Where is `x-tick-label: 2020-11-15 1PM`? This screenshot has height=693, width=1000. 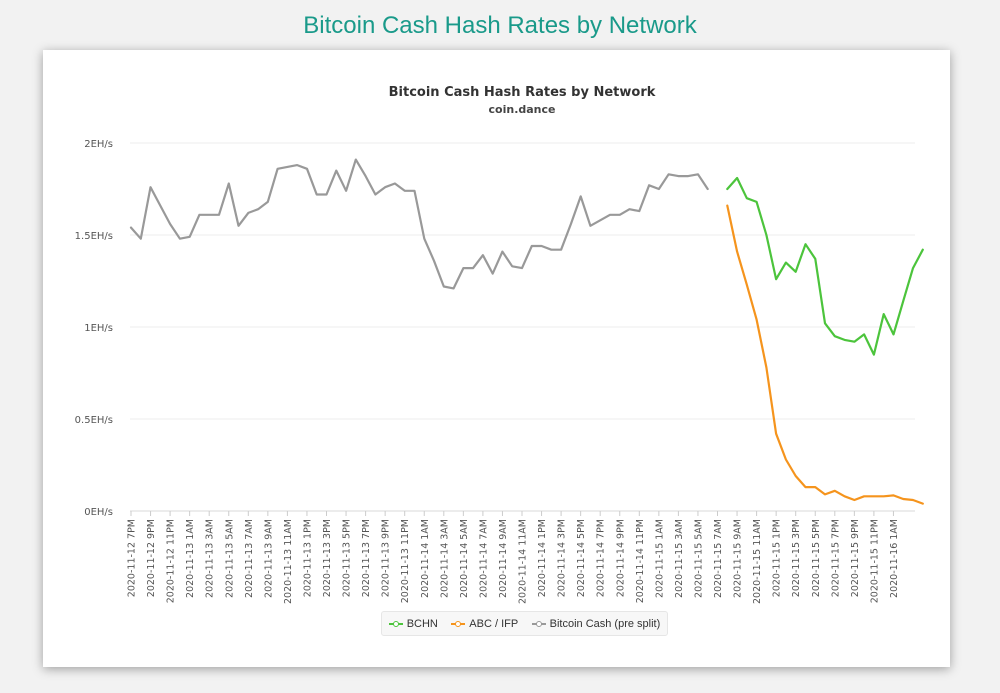
x-tick-label: 2020-11-15 1PM is located at coordinates (777, 558).